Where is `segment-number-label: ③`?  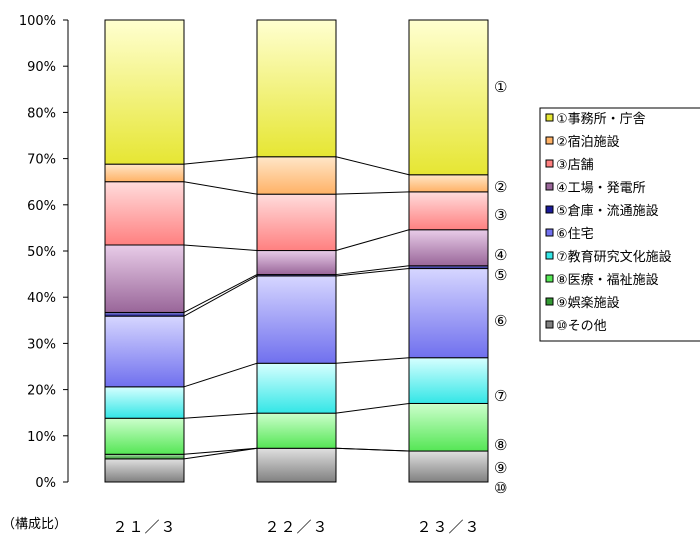 segment-number-label: ③ is located at coordinates (500, 215).